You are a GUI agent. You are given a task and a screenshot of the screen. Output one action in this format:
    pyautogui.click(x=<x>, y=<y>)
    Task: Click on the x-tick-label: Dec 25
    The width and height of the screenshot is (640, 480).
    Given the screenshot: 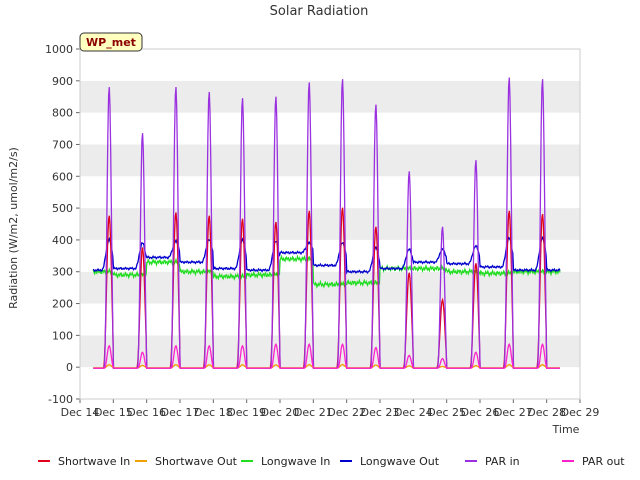 What is the action you would take?
    pyautogui.click(x=446, y=412)
    